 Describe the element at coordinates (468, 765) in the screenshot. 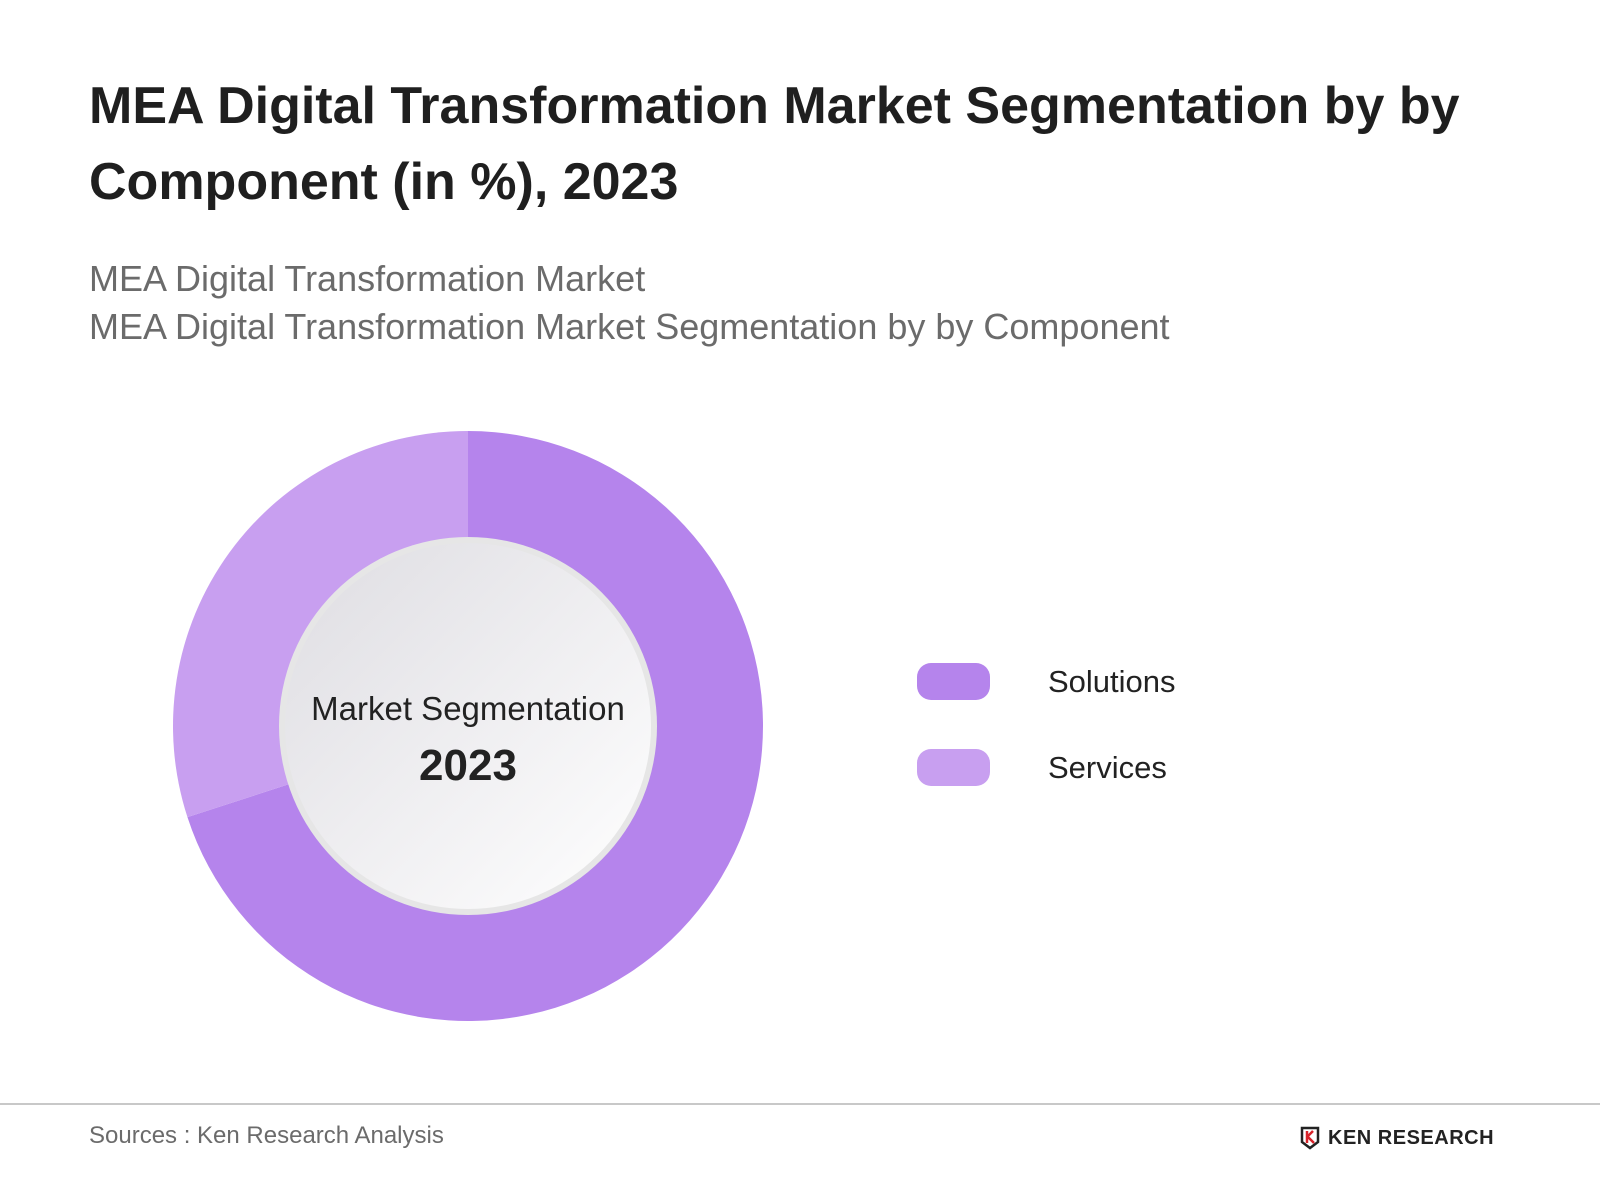

I see `center-year: 2023` at that location.